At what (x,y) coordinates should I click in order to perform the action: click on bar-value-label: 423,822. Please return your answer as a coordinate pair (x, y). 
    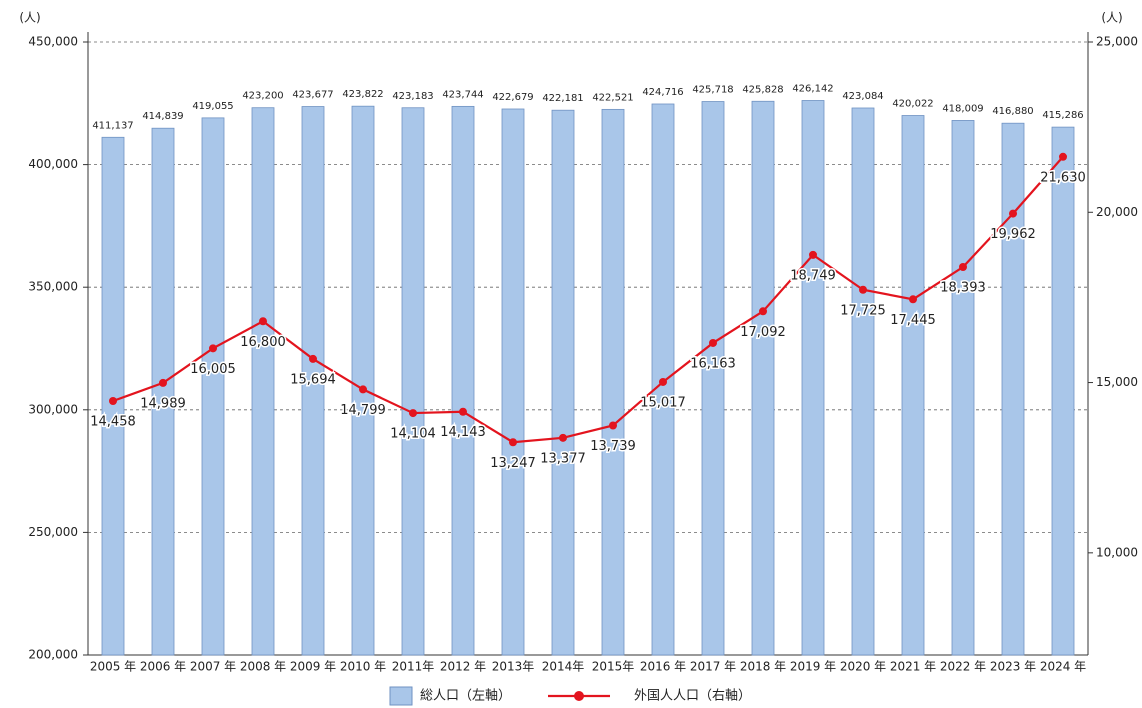
    Looking at the image, I should click on (362, 94).